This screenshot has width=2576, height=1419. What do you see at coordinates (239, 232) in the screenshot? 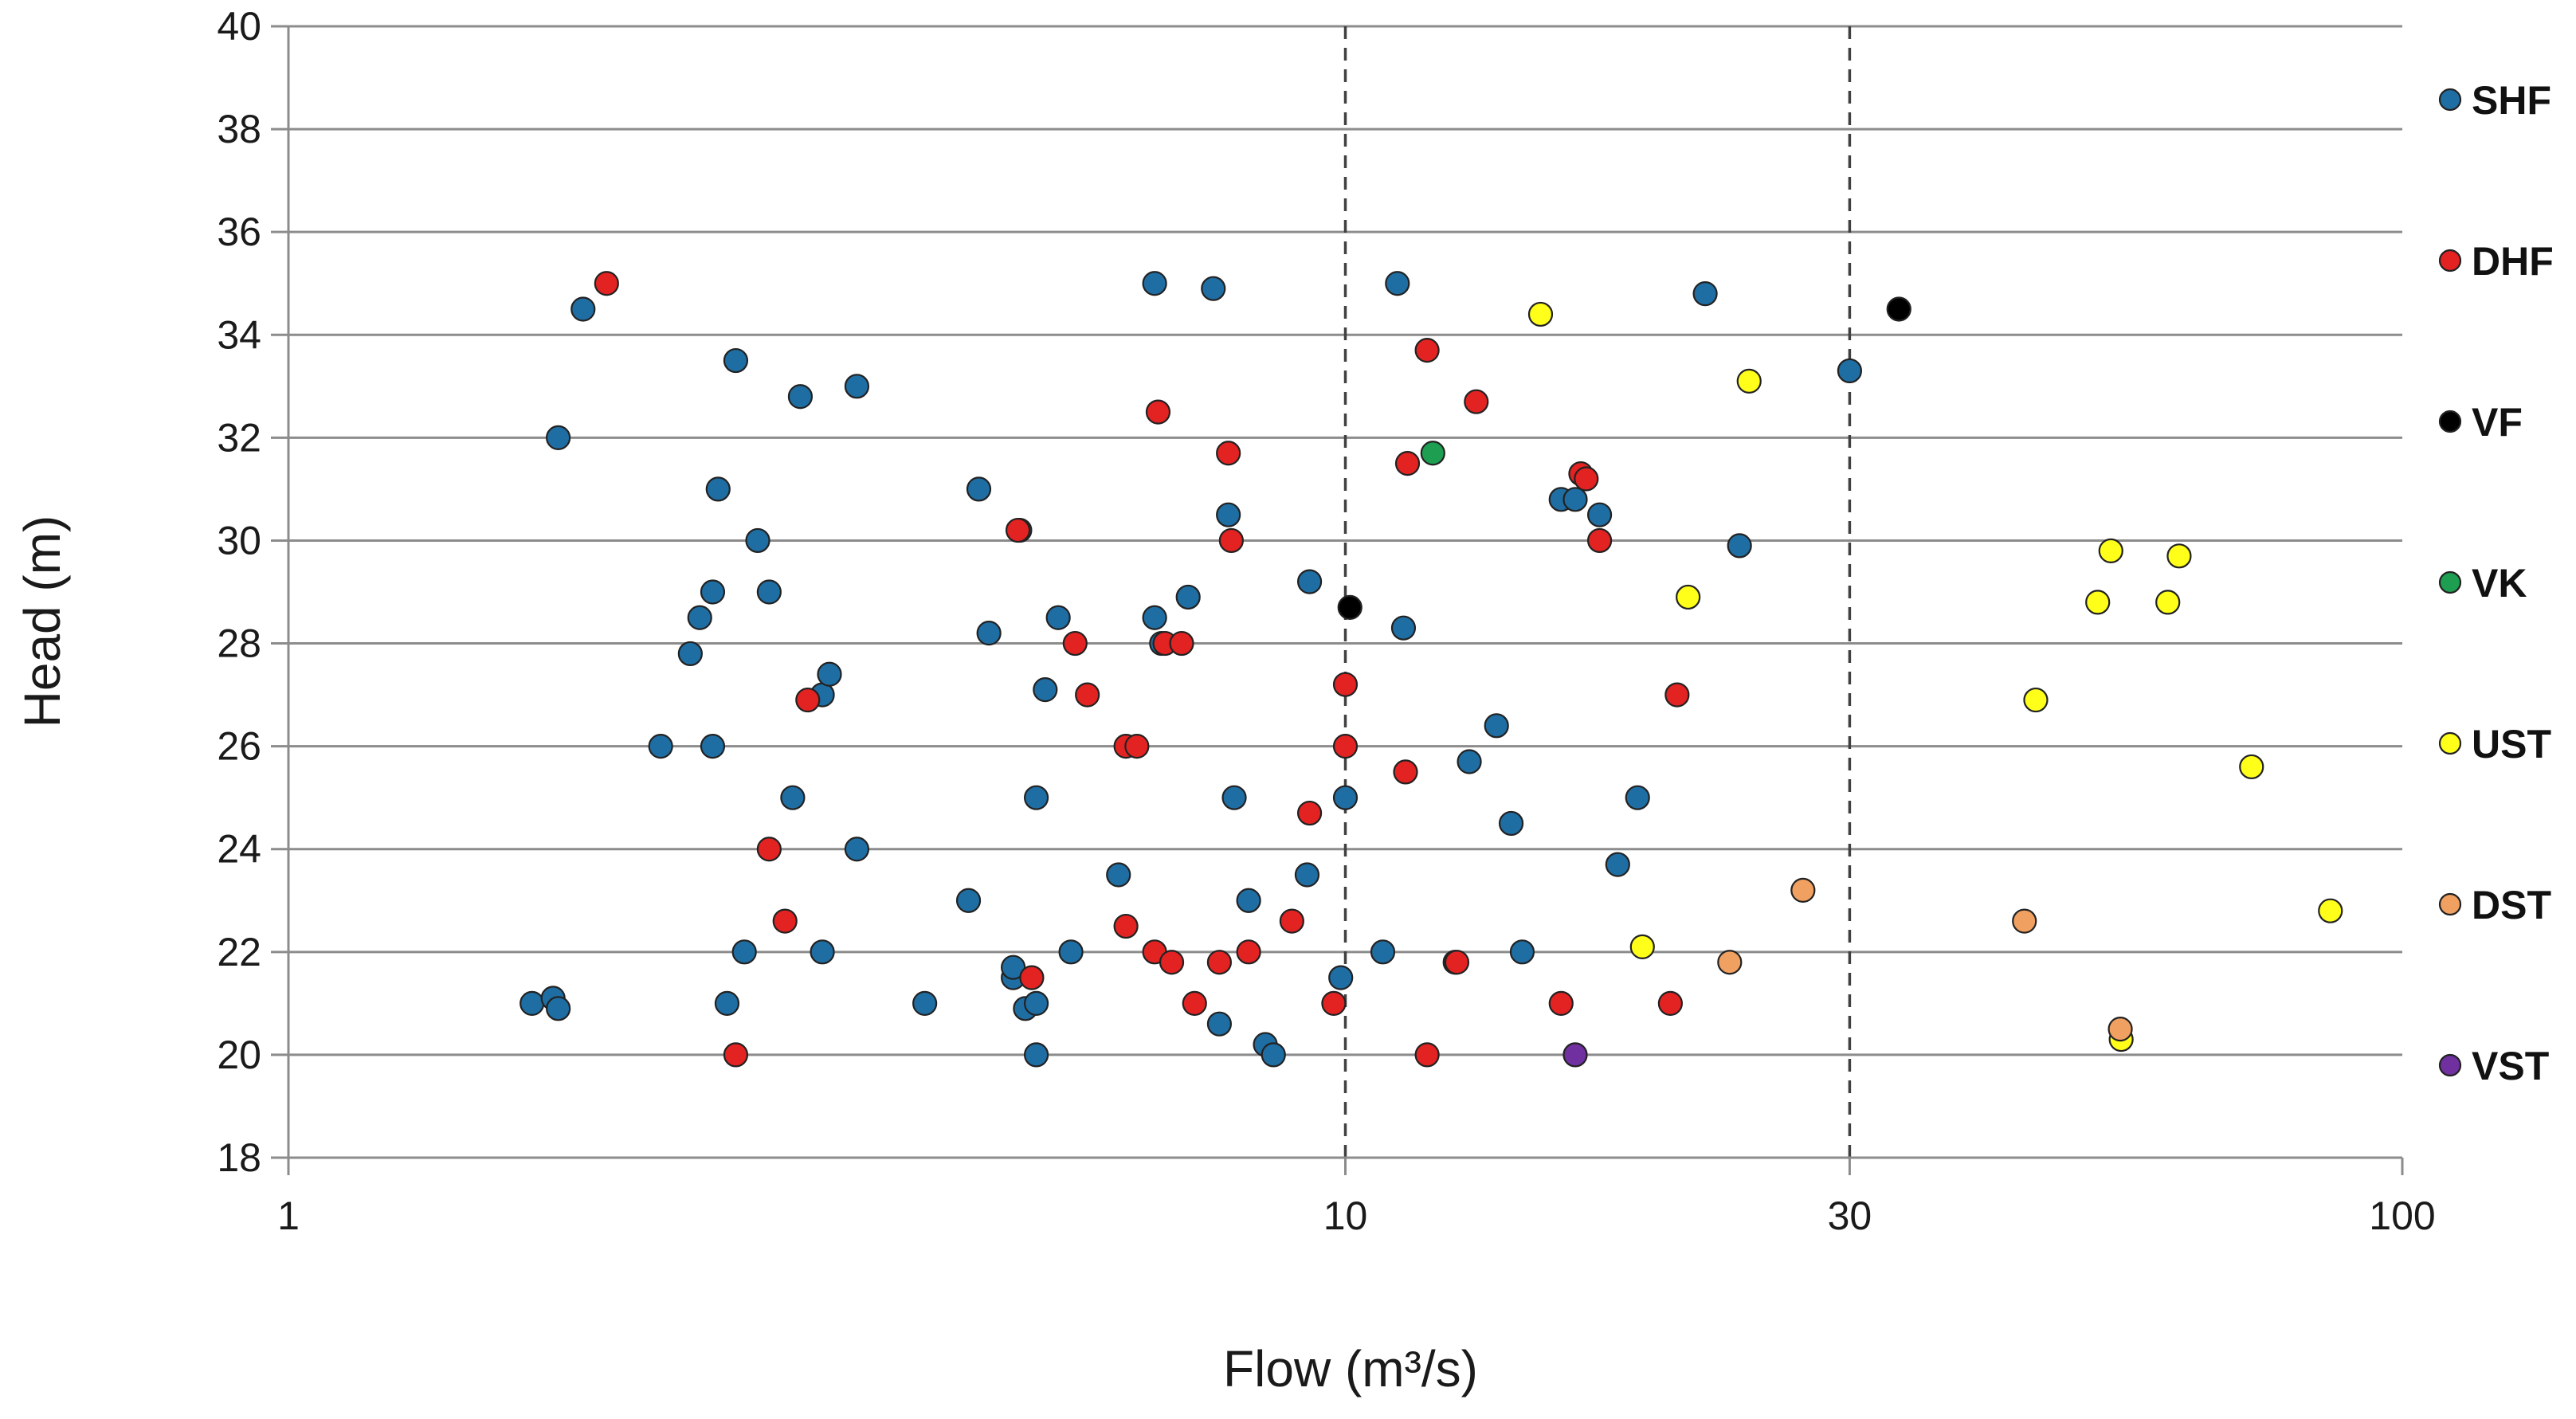
I see `y-tick-label: 36` at bounding box center [239, 232].